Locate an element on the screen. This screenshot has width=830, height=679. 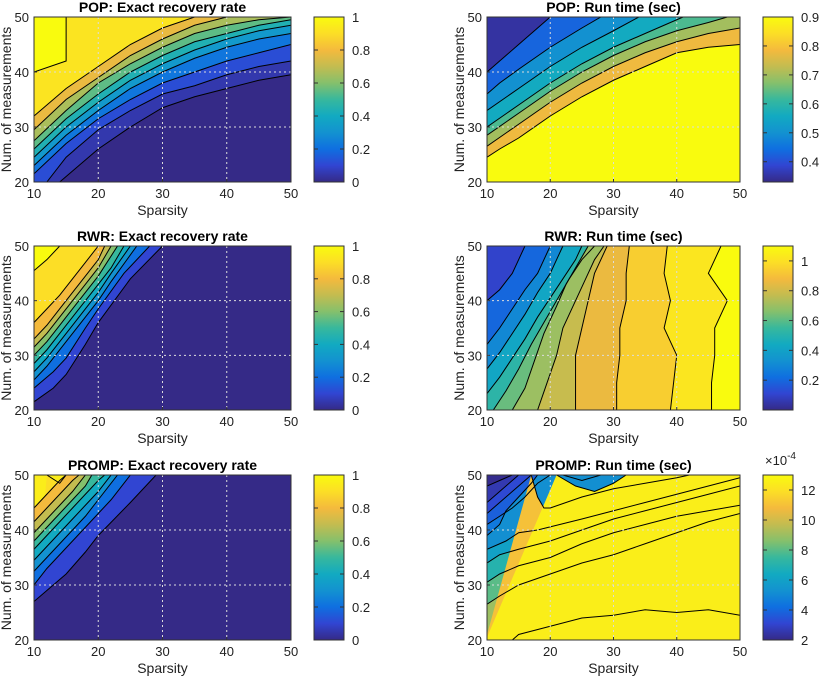
colorbar-tick-label: 8 is located at coordinates (804, 550).